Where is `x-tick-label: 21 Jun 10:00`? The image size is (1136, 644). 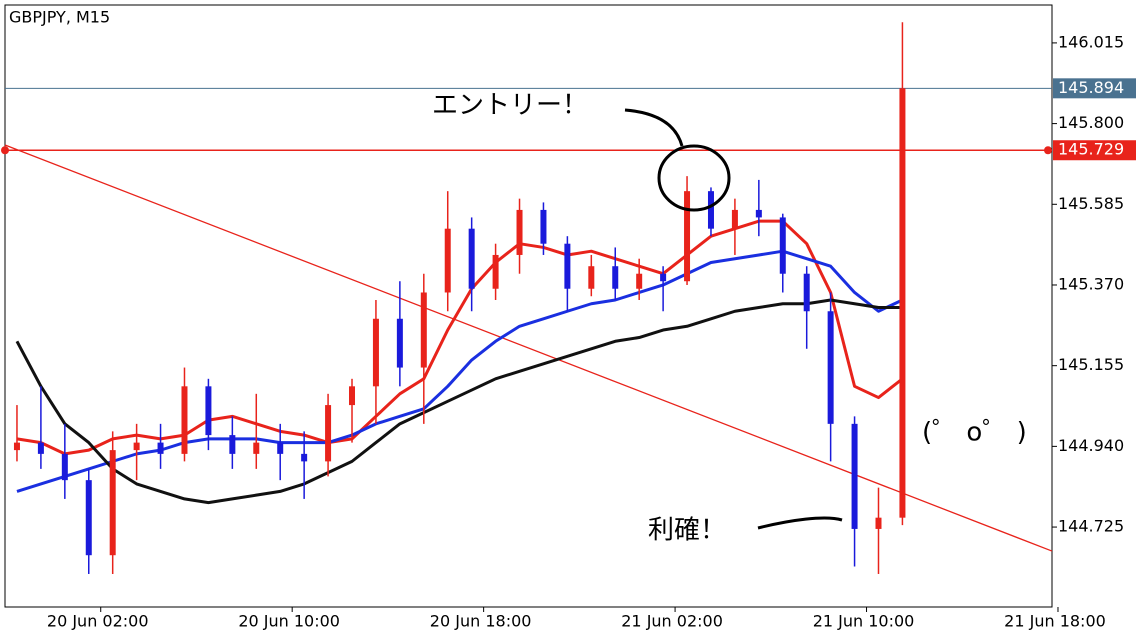 x-tick-label: 21 Jun 10:00 is located at coordinates (864, 621).